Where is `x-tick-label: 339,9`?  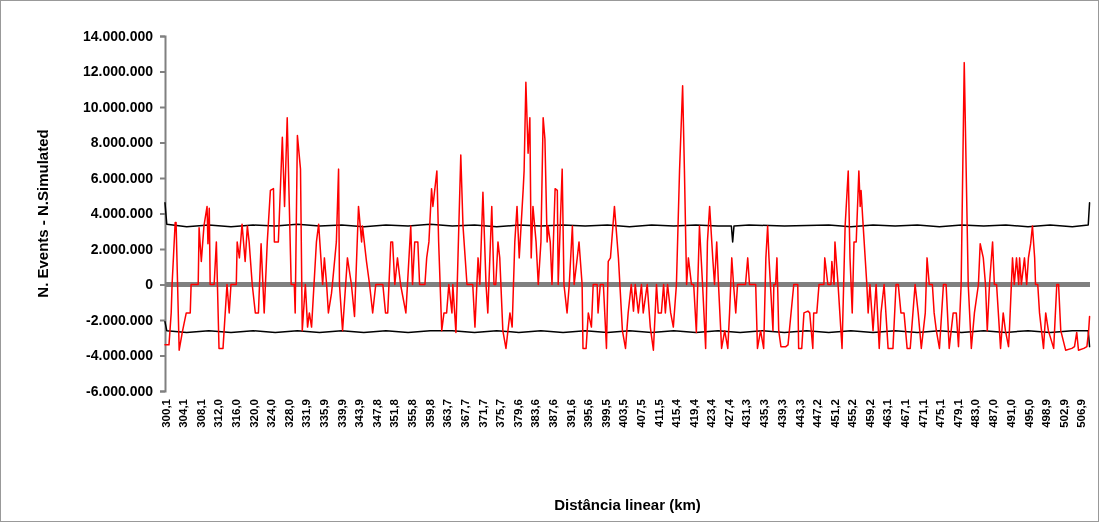 x-tick-label: 339,9 is located at coordinates (341, 413).